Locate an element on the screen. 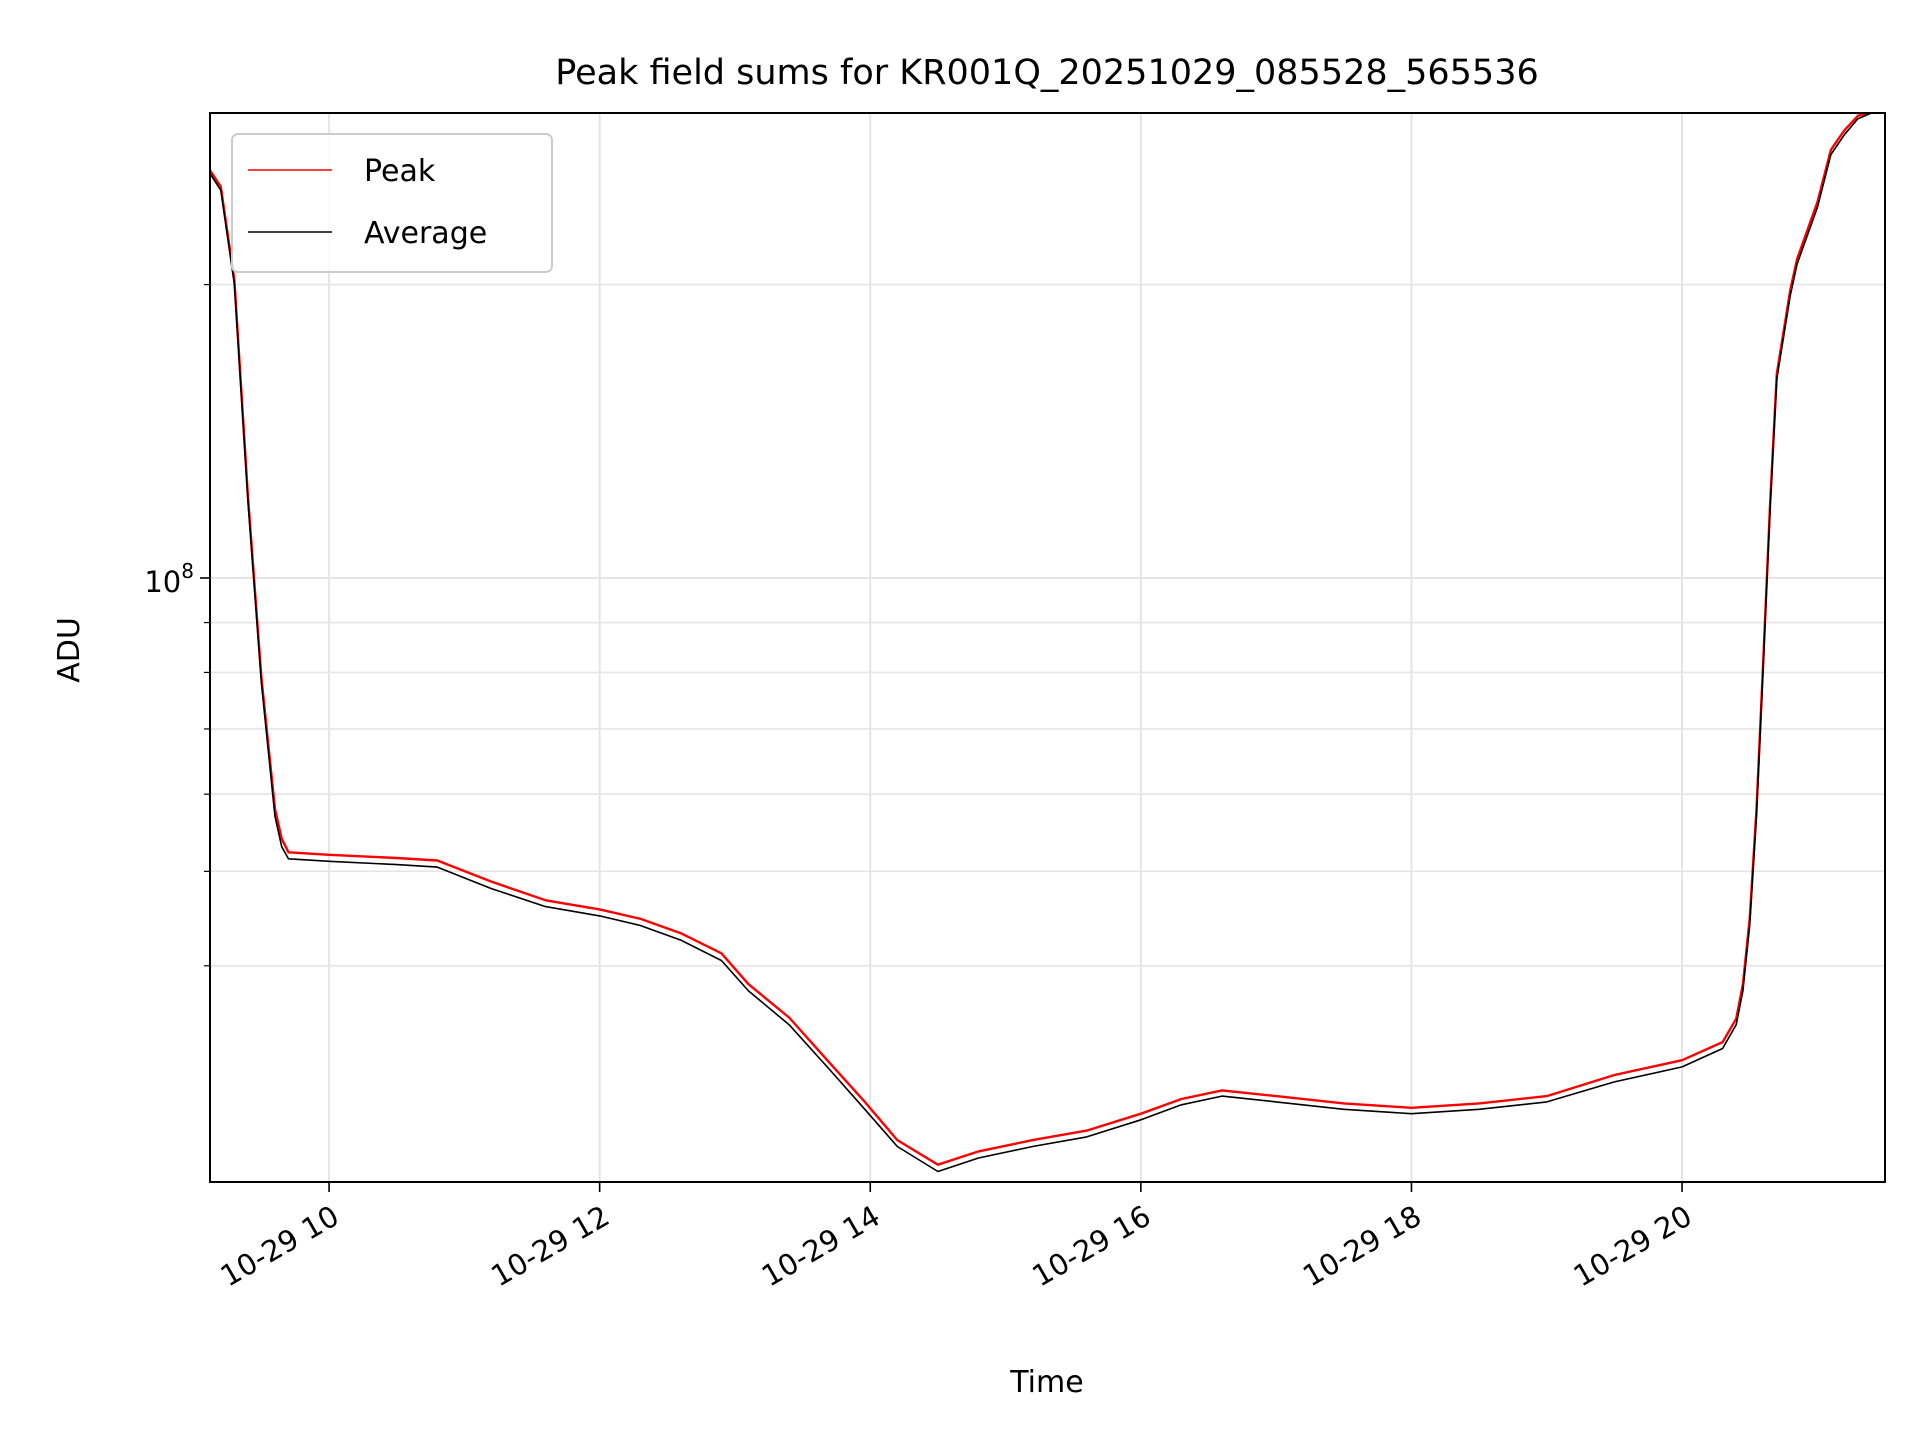 The width and height of the screenshot is (1920, 1440). legend-label-average: Average is located at coordinates (425, 233).